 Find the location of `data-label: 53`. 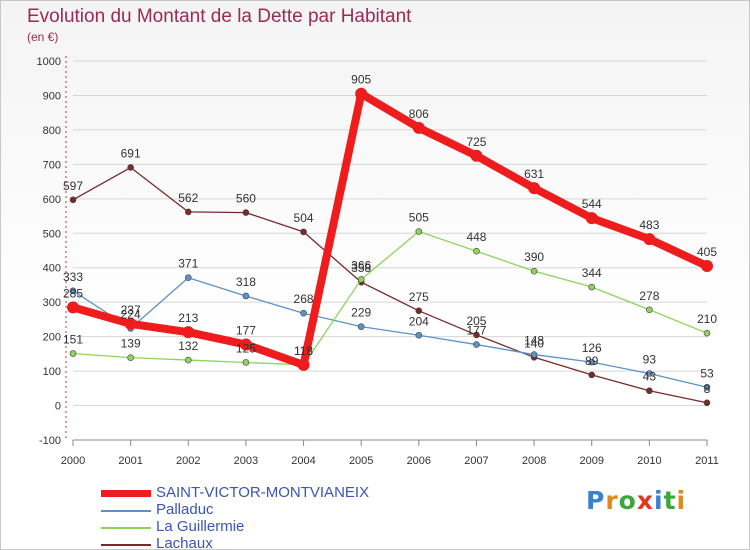

data-label: 53 is located at coordinates (707, 373).